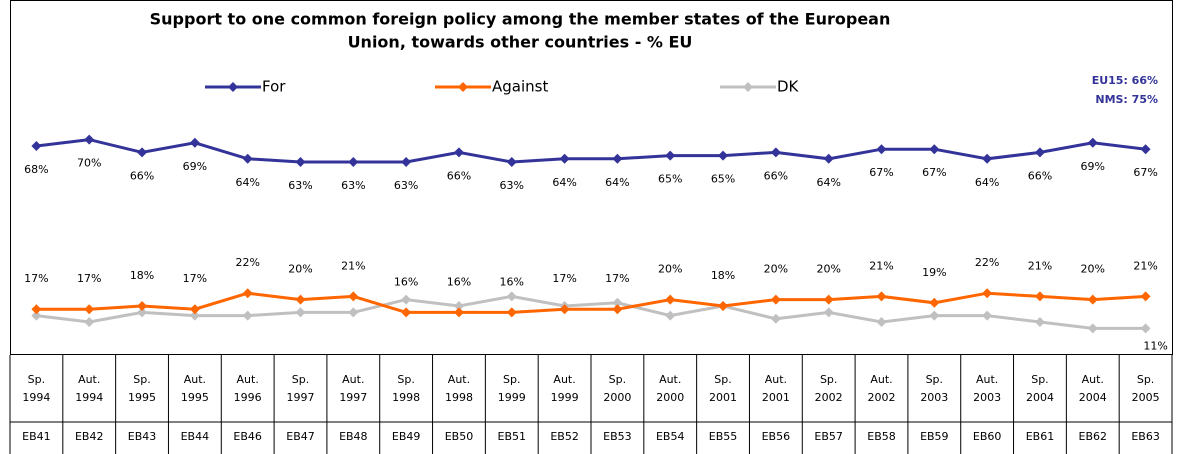 The height and width of the screenshot is (454, 1182). I want to click on x-tick-label: 2003, so click(934, 397).